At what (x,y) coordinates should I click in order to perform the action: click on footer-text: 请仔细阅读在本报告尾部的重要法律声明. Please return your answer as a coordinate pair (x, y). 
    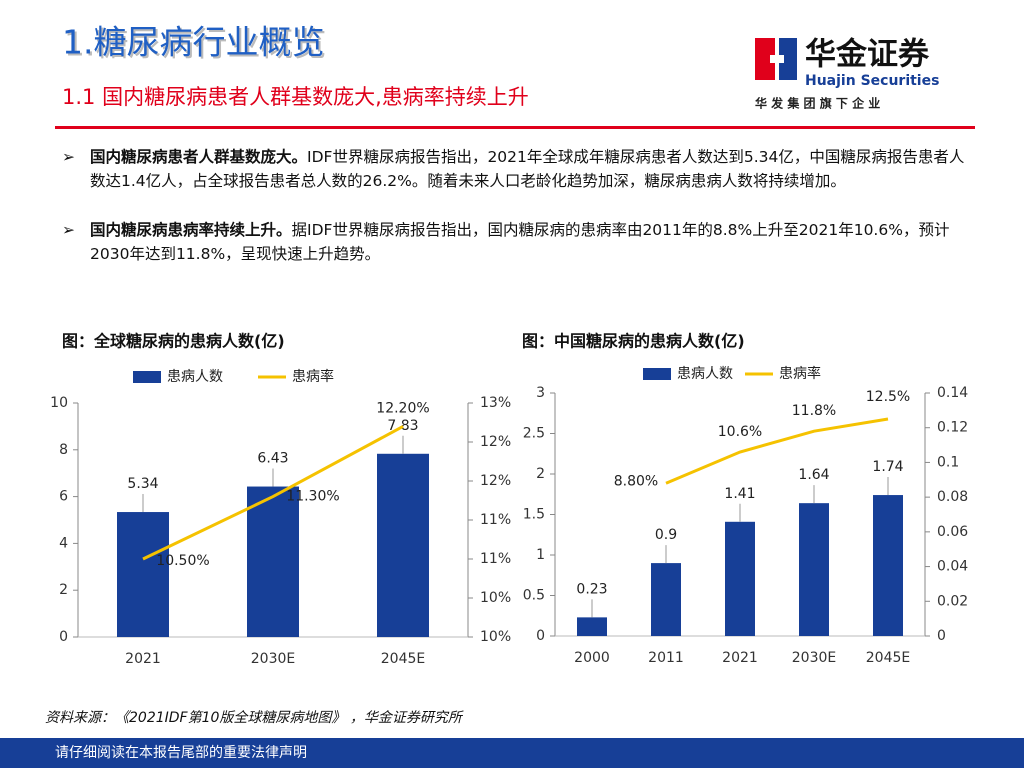
    Looking at the image, I should click on (181, 752).